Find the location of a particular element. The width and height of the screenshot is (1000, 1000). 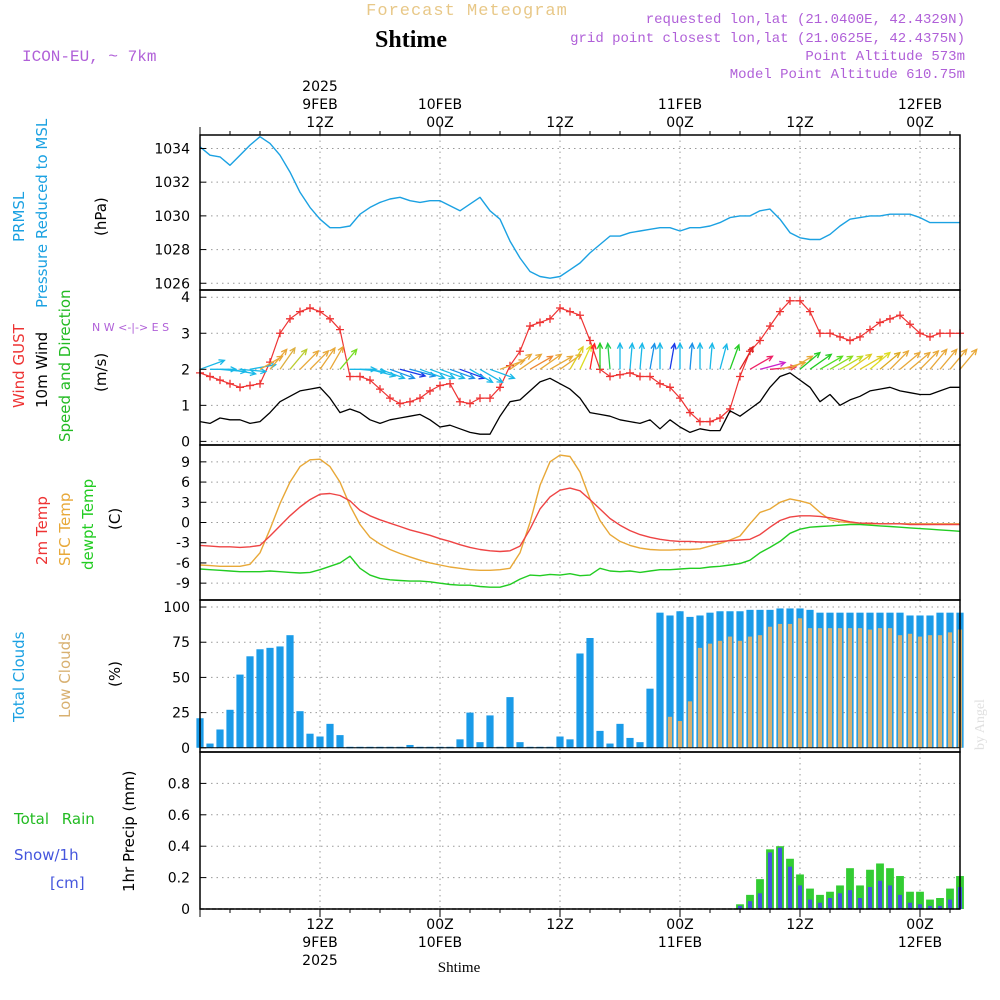

pressure-ylabel: PRMSL Pressure Reduced to MSL (hPa) is located at coordinates (60, 213).